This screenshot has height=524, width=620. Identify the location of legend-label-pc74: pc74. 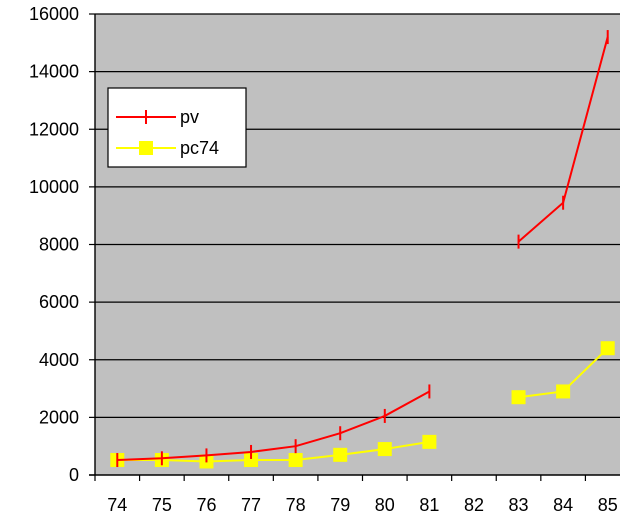
(199, 148).